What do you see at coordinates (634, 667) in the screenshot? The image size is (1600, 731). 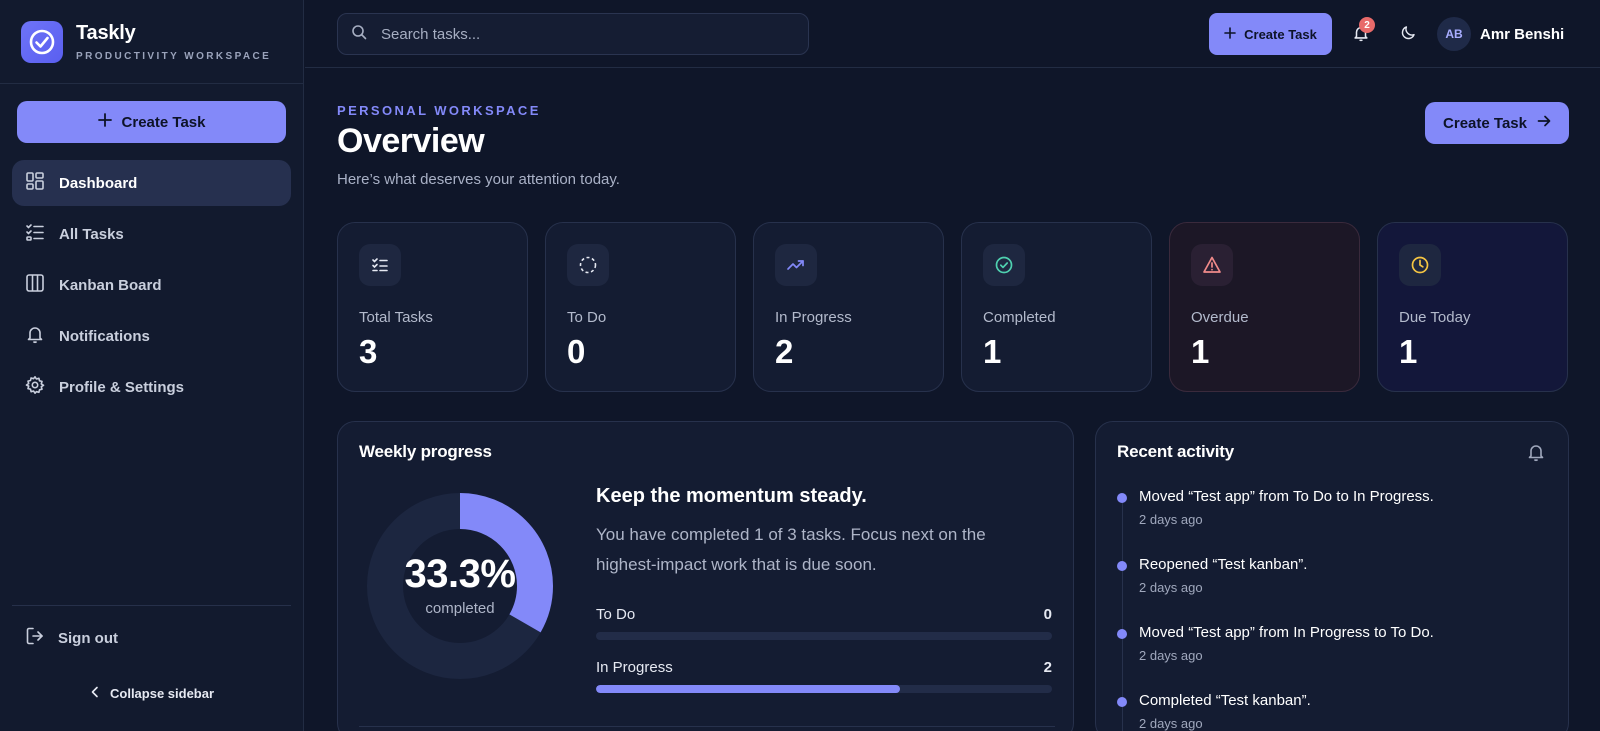 I see `bar-label: In Progress` at bounding box center [634, 667].